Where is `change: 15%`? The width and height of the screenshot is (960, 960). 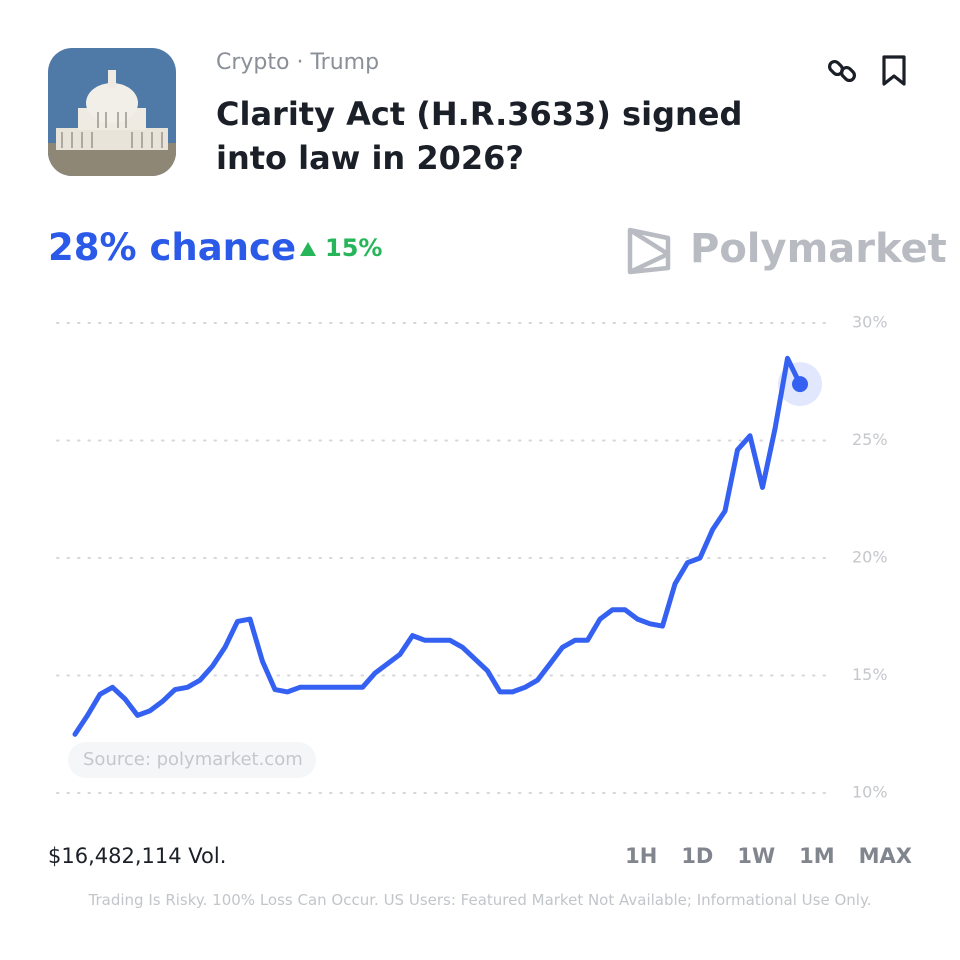
change: 15% is located at coordinates (354, 248).